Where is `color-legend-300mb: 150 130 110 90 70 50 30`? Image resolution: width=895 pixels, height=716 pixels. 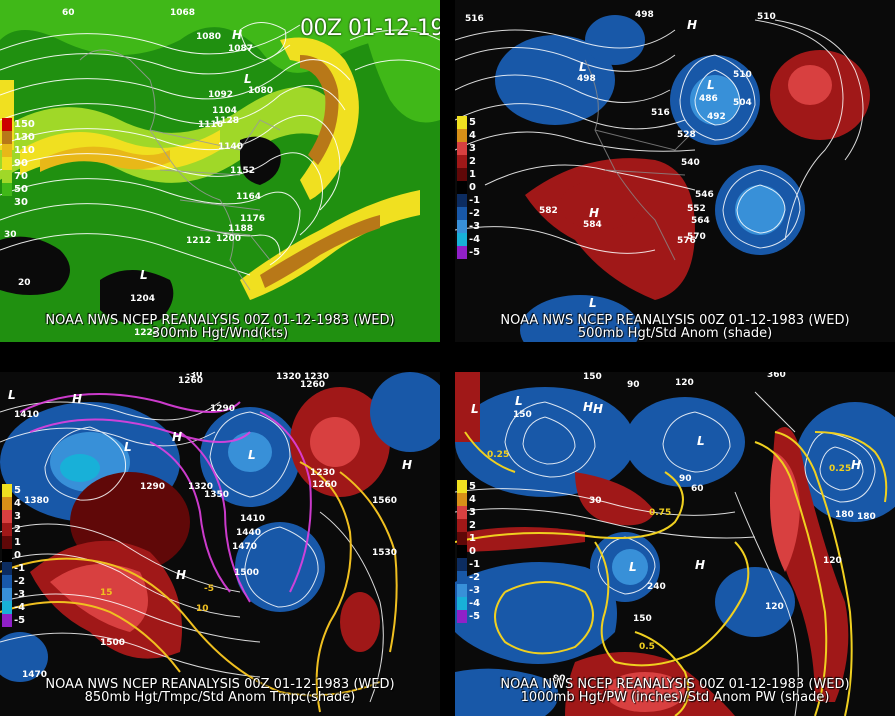
color-legend-300mb: 150 130 110 90 70 50 30 is located at coordinates (18, 163).